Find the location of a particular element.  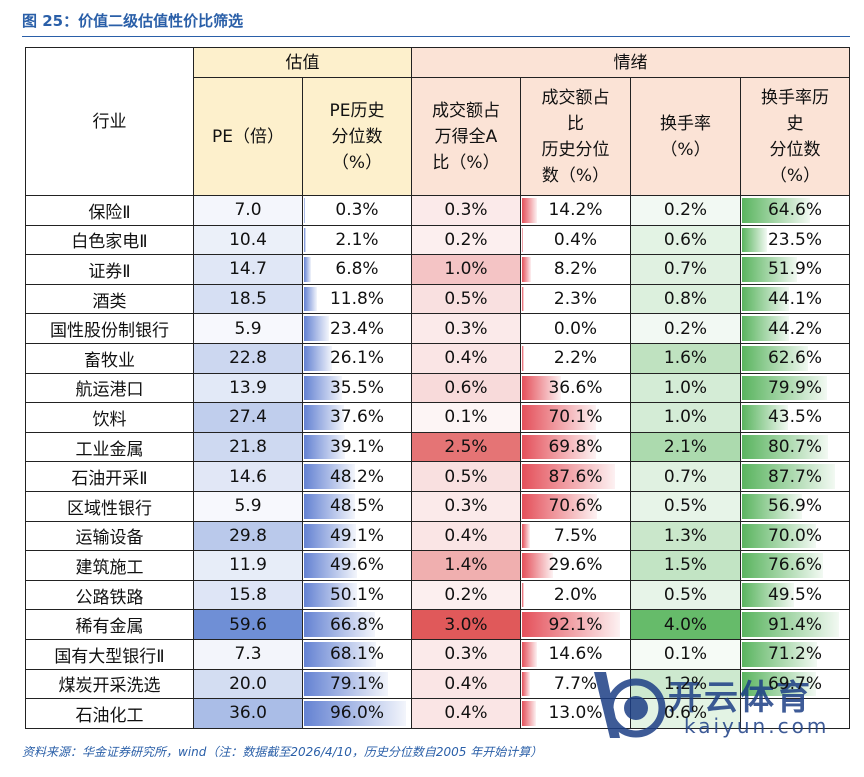

table-row: 白色家电Ⅱ 10.4 2.1% 0.2% 0.4% 0.6% 23.5% is located at coordinates (437, 240).